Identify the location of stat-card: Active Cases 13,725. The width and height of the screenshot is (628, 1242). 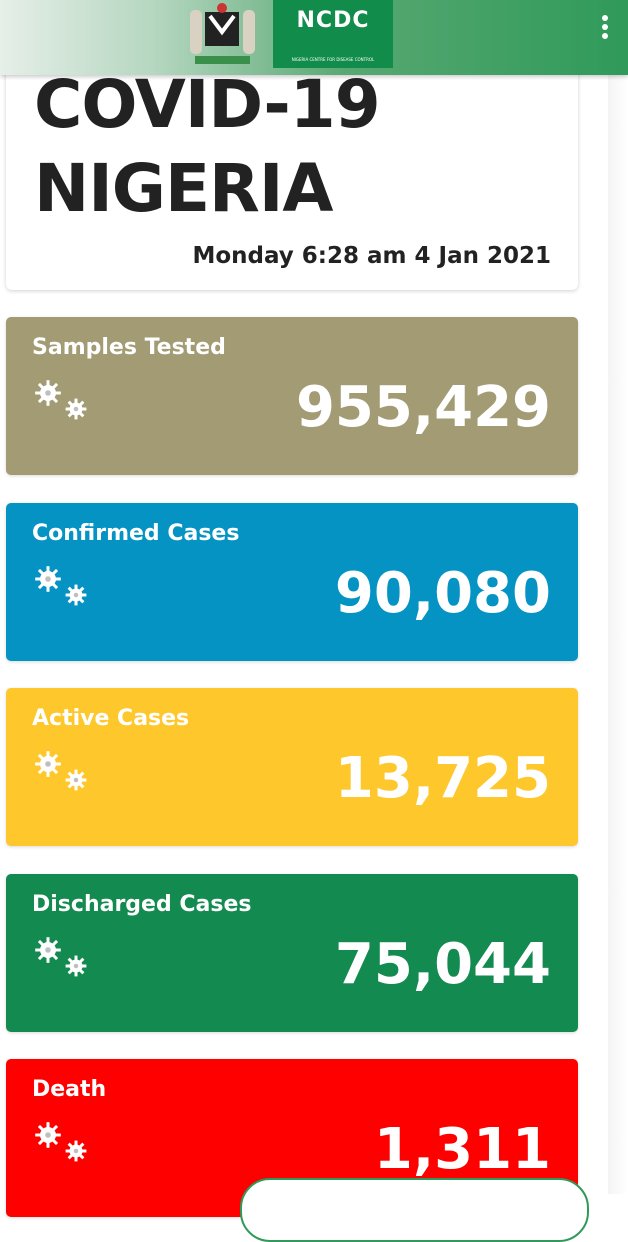
(292, 767).